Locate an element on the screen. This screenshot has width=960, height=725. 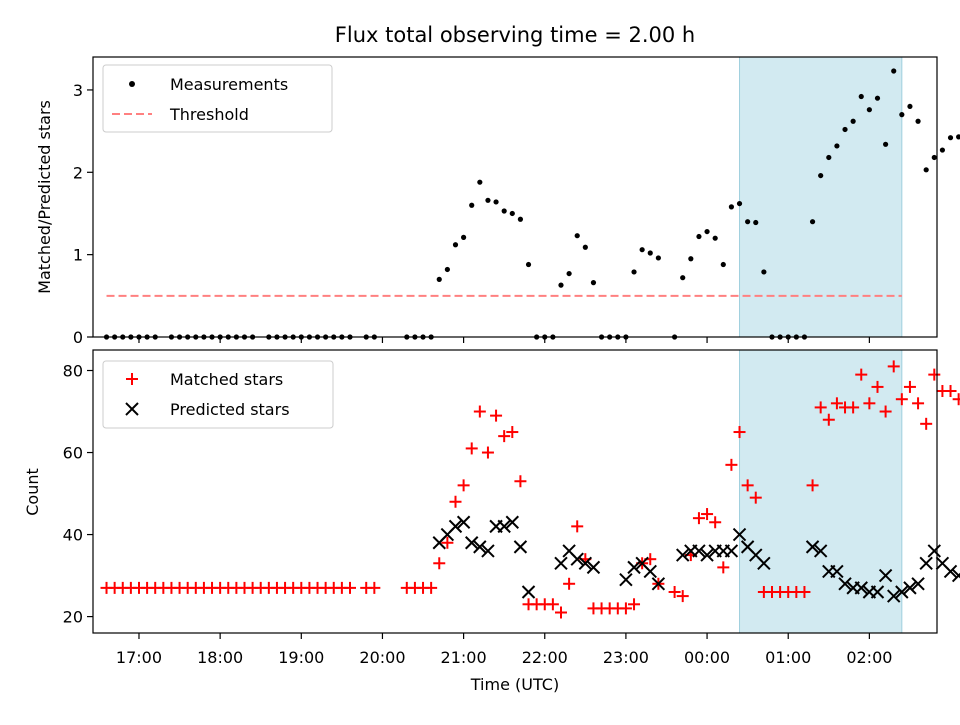
bottom-legend-box is located at coordinates (218, 394).